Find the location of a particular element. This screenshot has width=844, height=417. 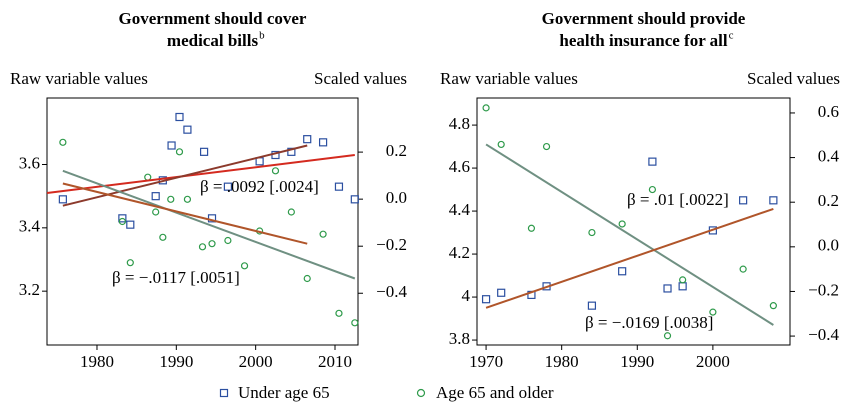

x-tick-label: 2000 is located at coordinates (256, 361).